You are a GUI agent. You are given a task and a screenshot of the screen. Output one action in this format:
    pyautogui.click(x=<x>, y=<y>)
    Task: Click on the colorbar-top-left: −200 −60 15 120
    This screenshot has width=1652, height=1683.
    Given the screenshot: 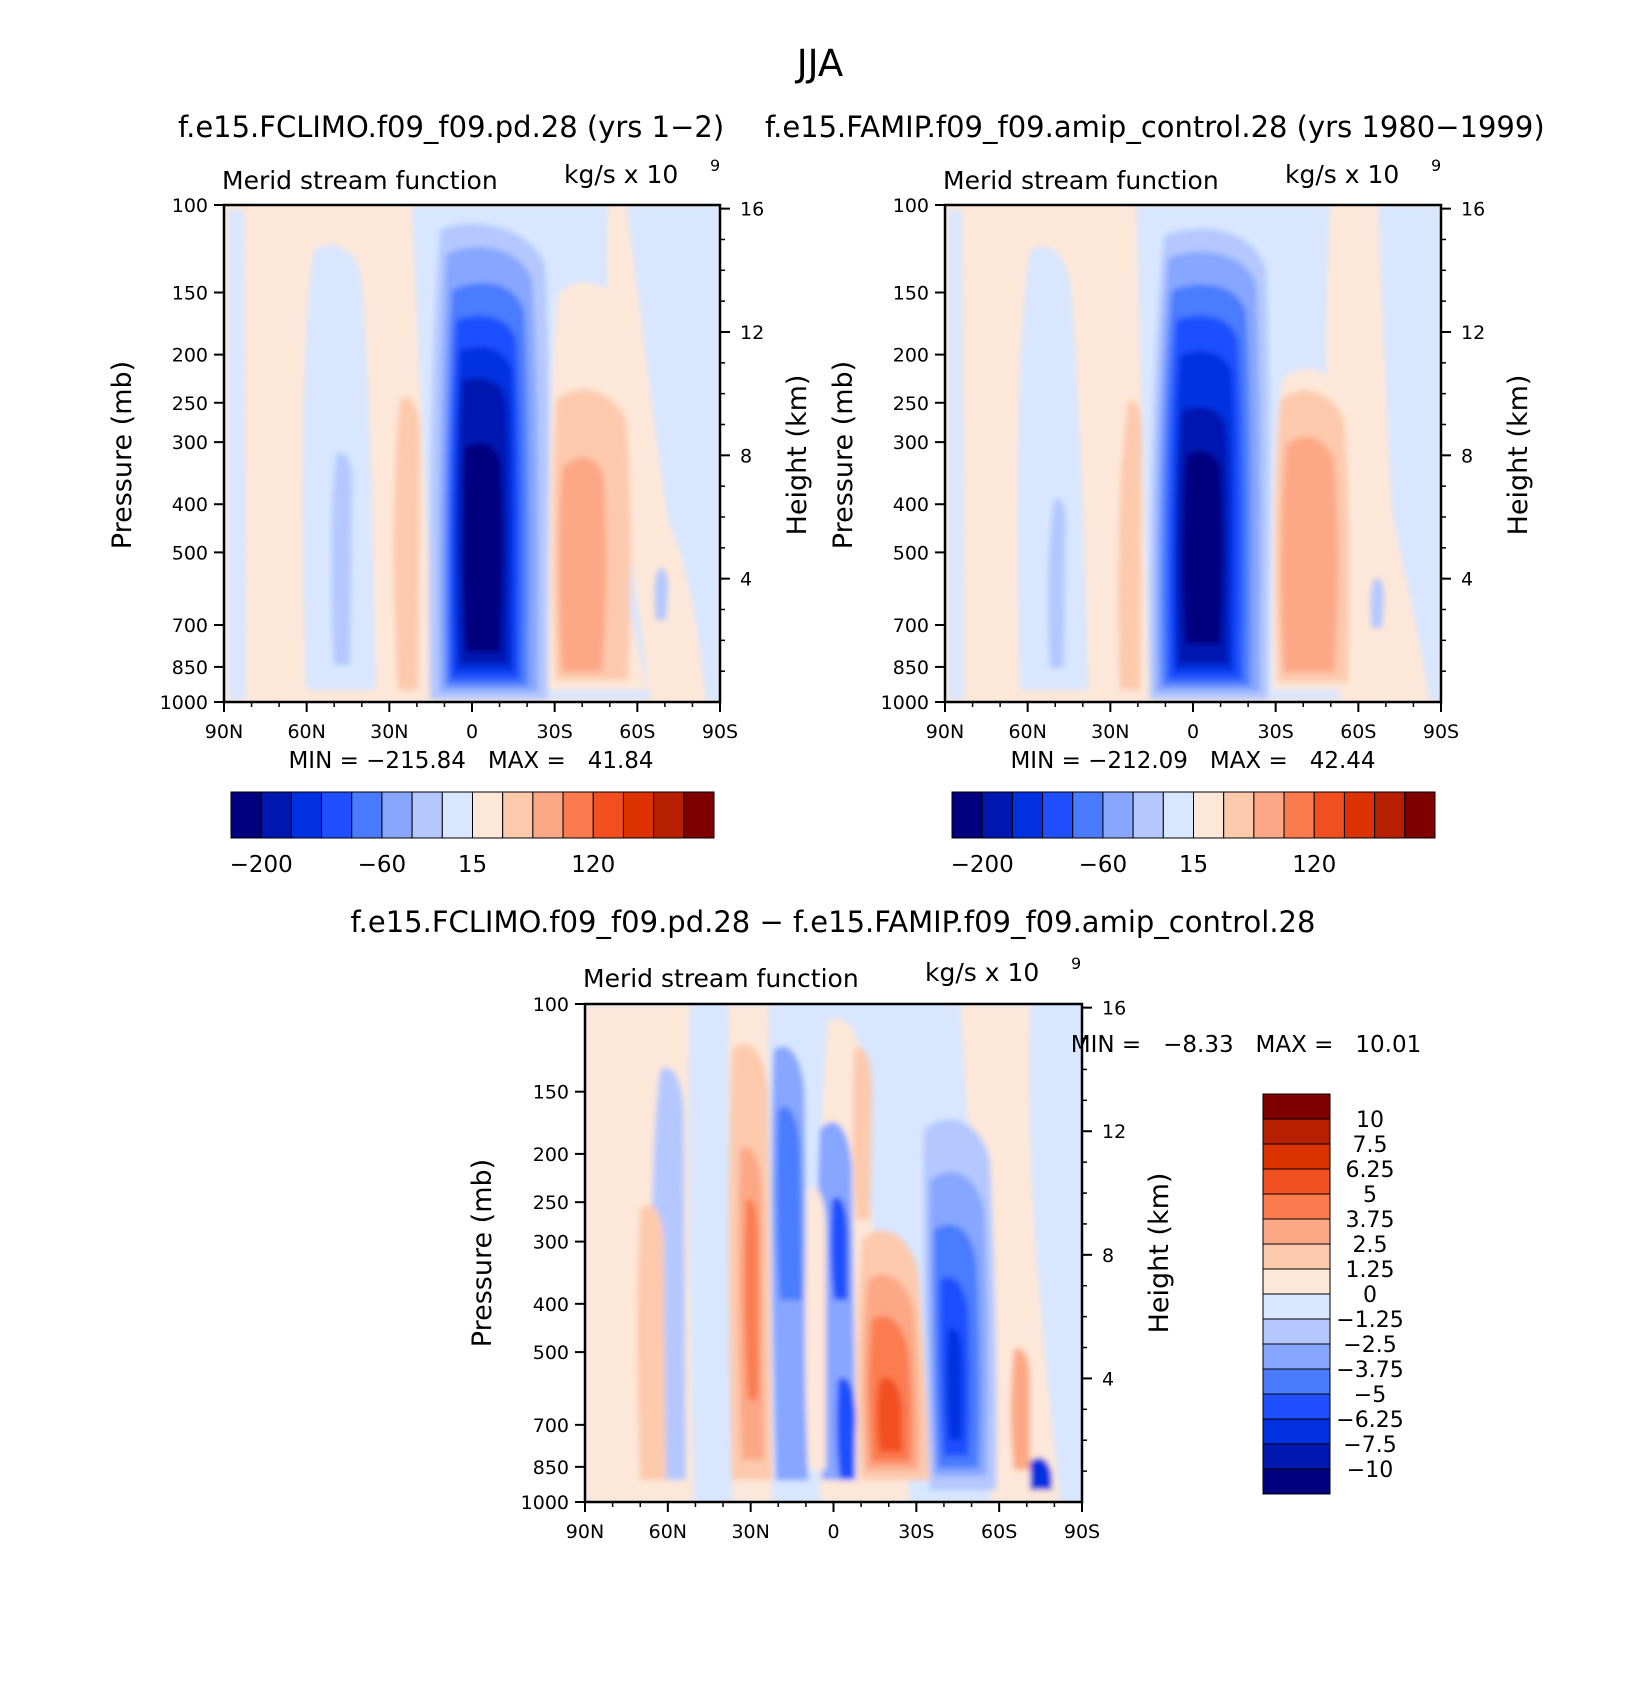 What is the action you would take?
    pyautogui.click(x=472, y=834)
    